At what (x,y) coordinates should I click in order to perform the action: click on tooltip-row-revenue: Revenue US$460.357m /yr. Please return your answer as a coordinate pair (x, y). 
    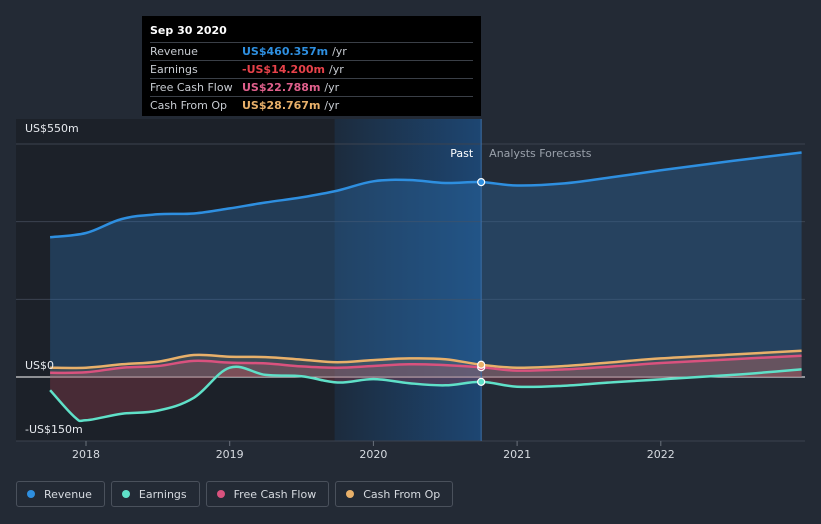
    Looking at the image, I should click on (311, 51).